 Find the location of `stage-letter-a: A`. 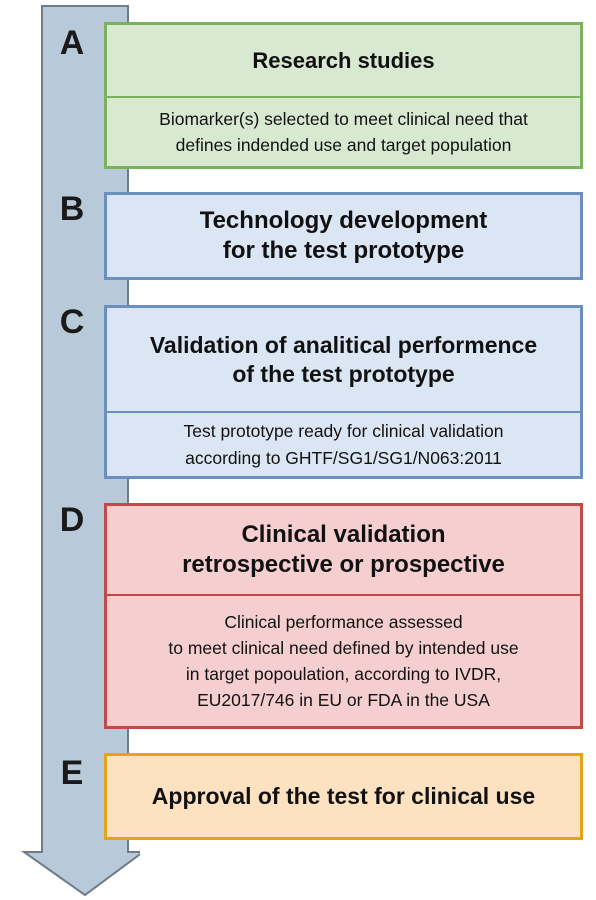

stage-letter-a: A is located at coordinates (72, 43).